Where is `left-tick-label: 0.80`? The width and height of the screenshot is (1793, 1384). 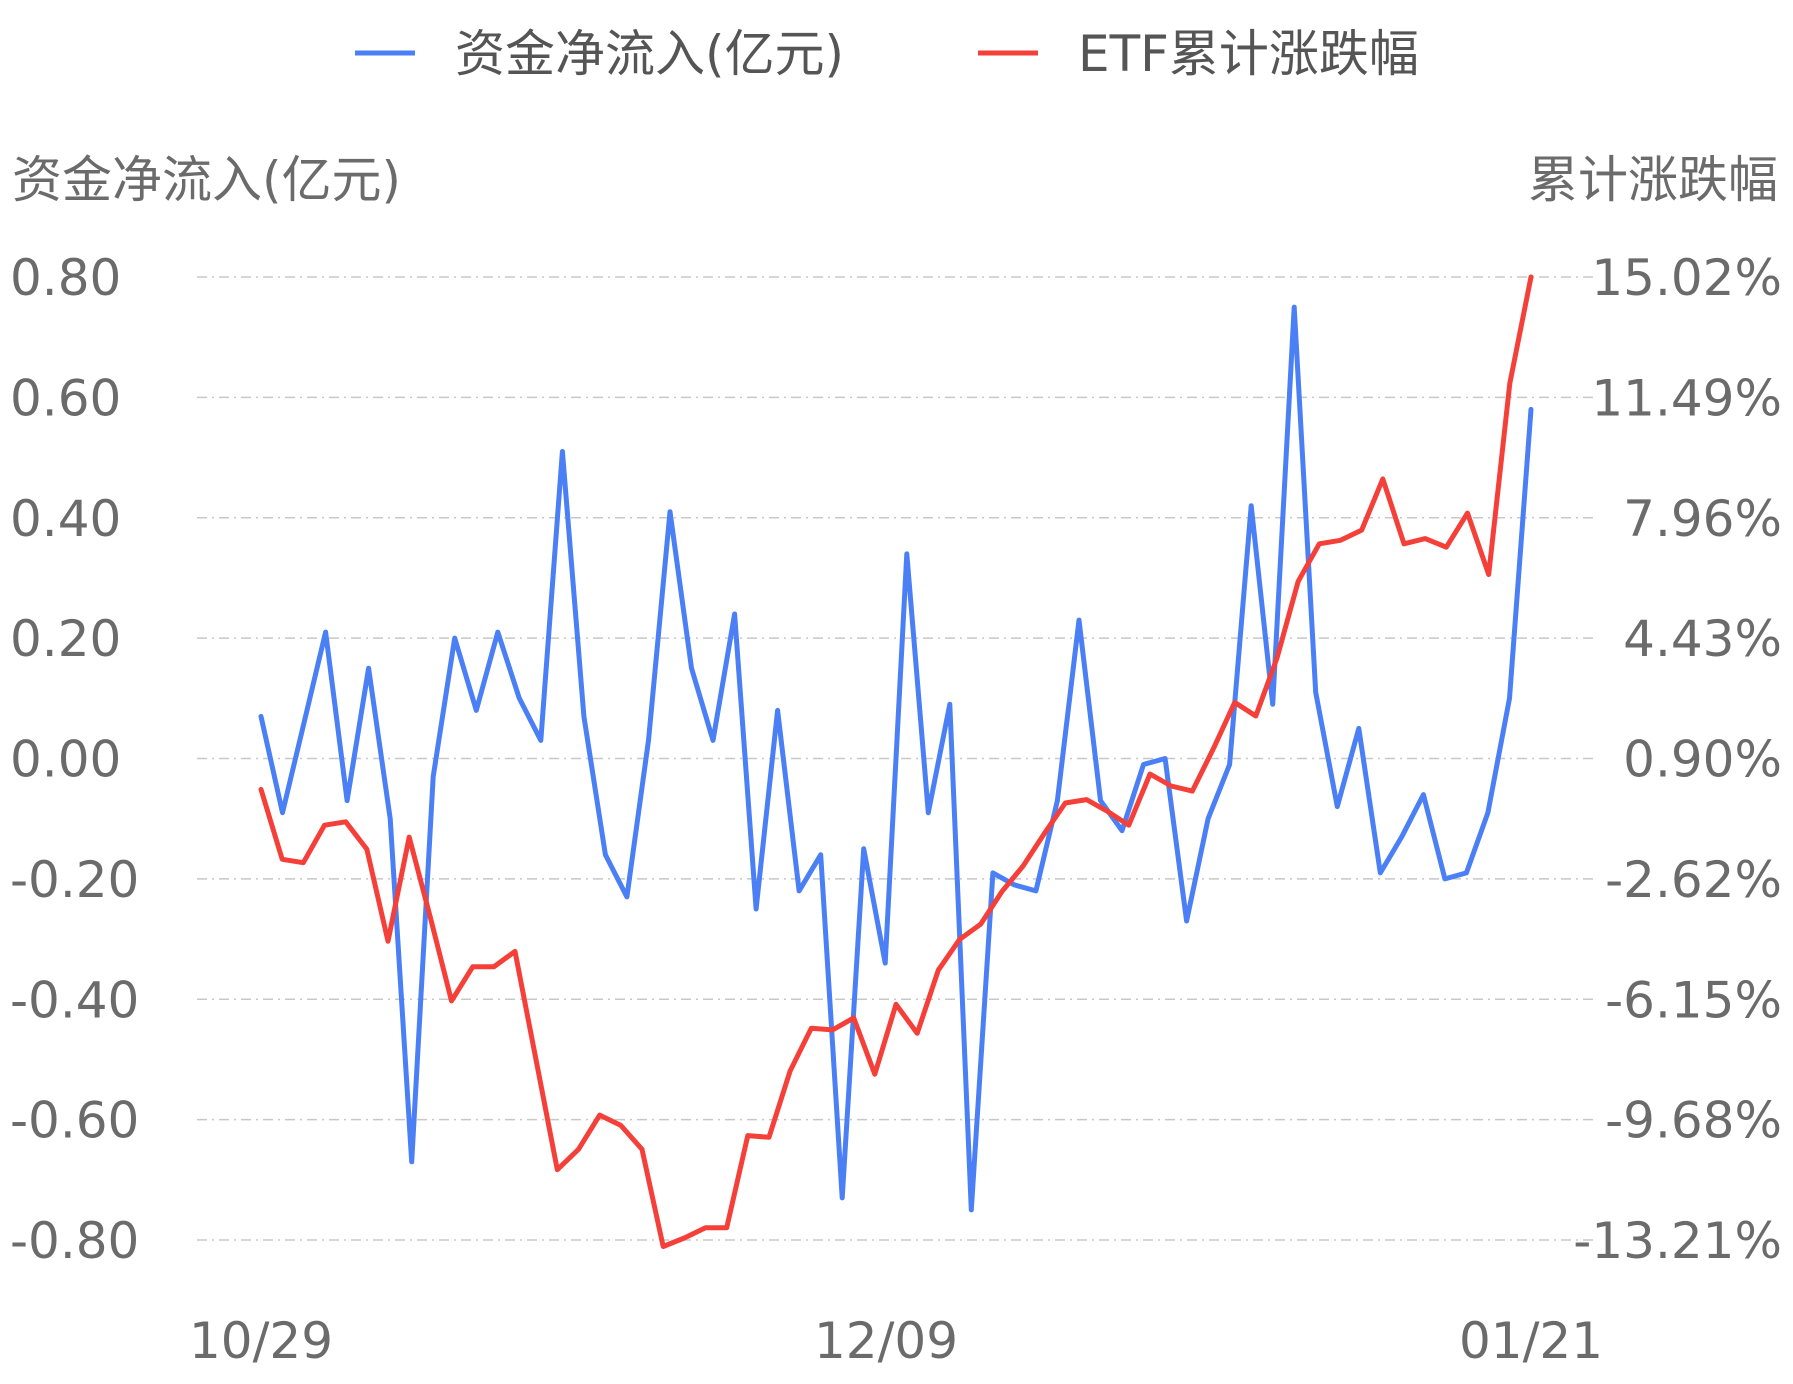
left-tick-label: 0.80 is located at coordinates (65, 278).